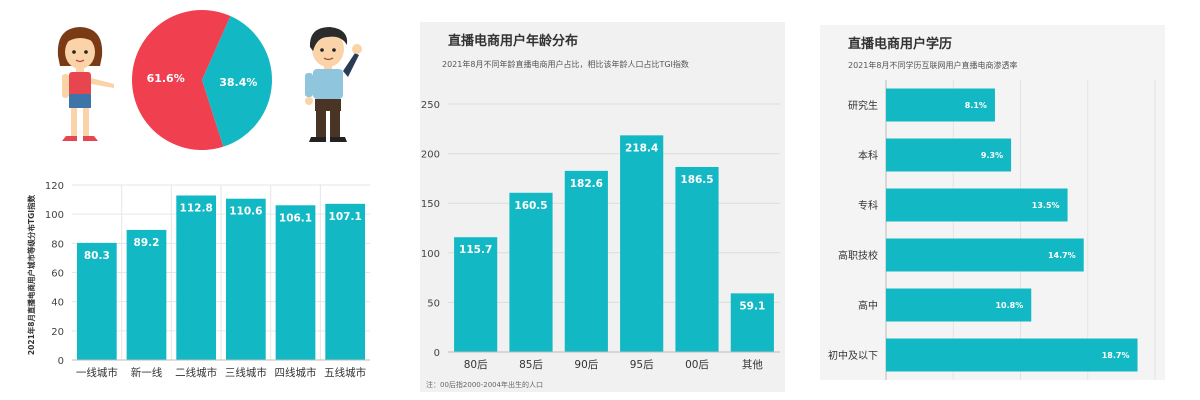  I want to click on gender-pie-chart: 61.6% 38.4%, so click(202, 80).